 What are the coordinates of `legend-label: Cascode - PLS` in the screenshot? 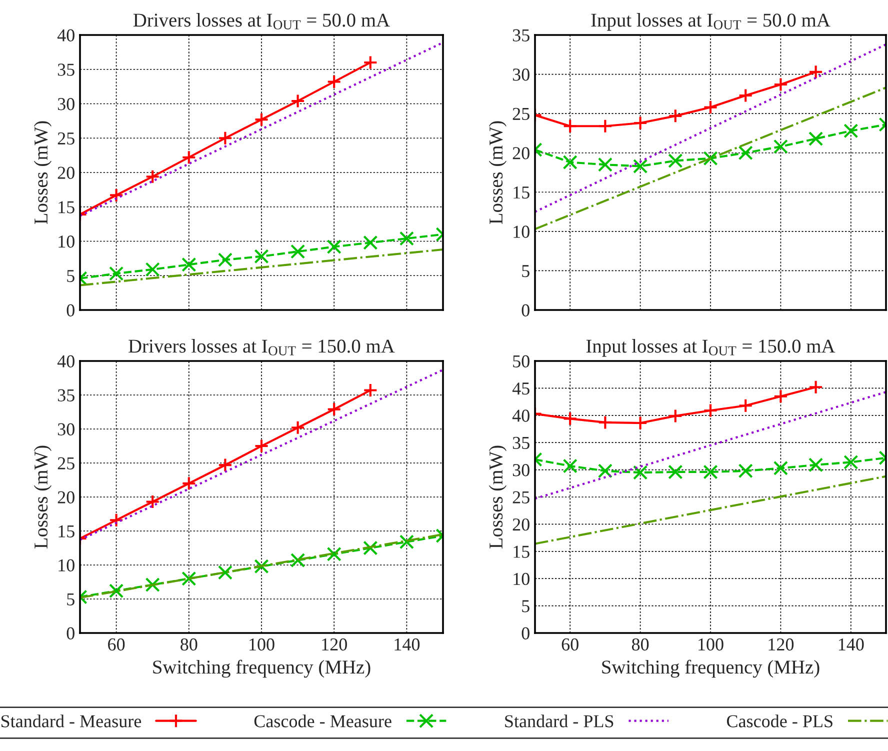 It's located at (779, 721).